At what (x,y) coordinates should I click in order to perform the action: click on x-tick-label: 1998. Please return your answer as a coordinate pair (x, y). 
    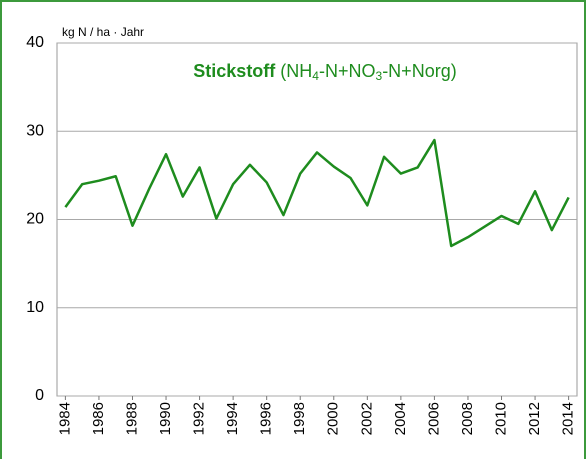
    Looking at the image, I should click on (299, 418).